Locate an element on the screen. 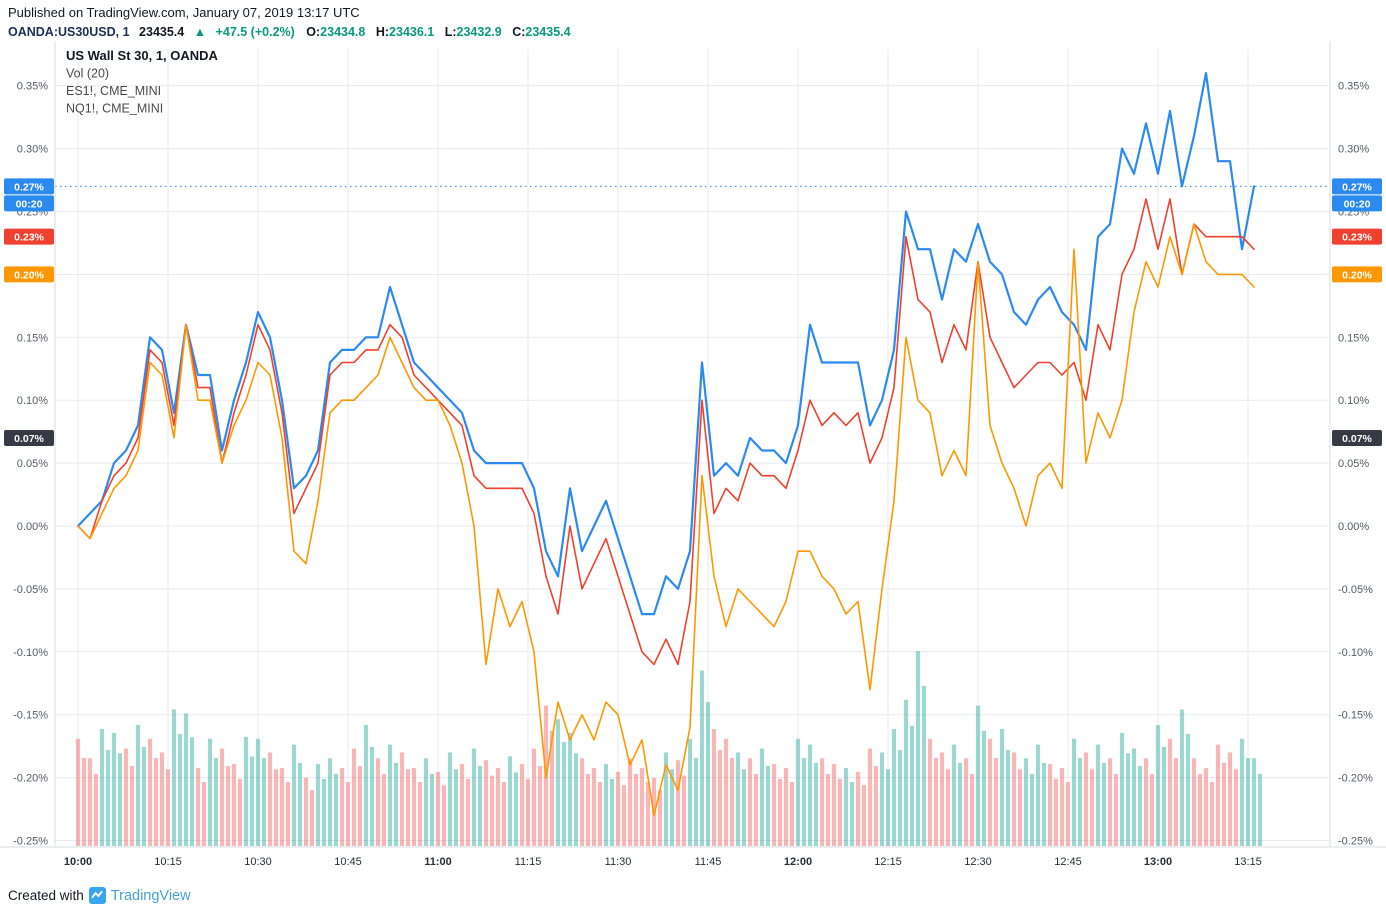  svg-text: 10:45 is located at coordinates (348, 862).